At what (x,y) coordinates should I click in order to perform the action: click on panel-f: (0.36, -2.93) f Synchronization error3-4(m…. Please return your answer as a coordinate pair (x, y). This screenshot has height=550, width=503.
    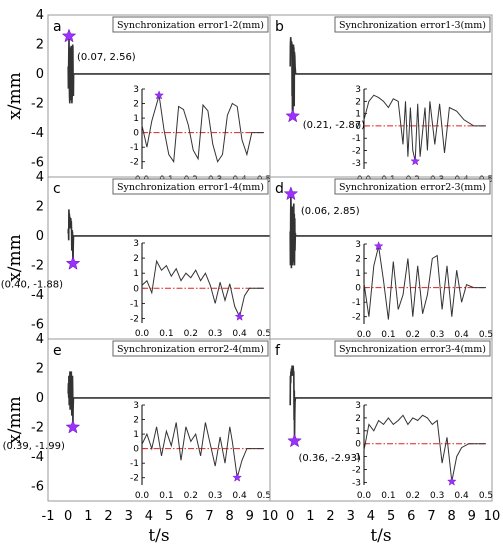
    Looking at the image, I should click on (381, 420).